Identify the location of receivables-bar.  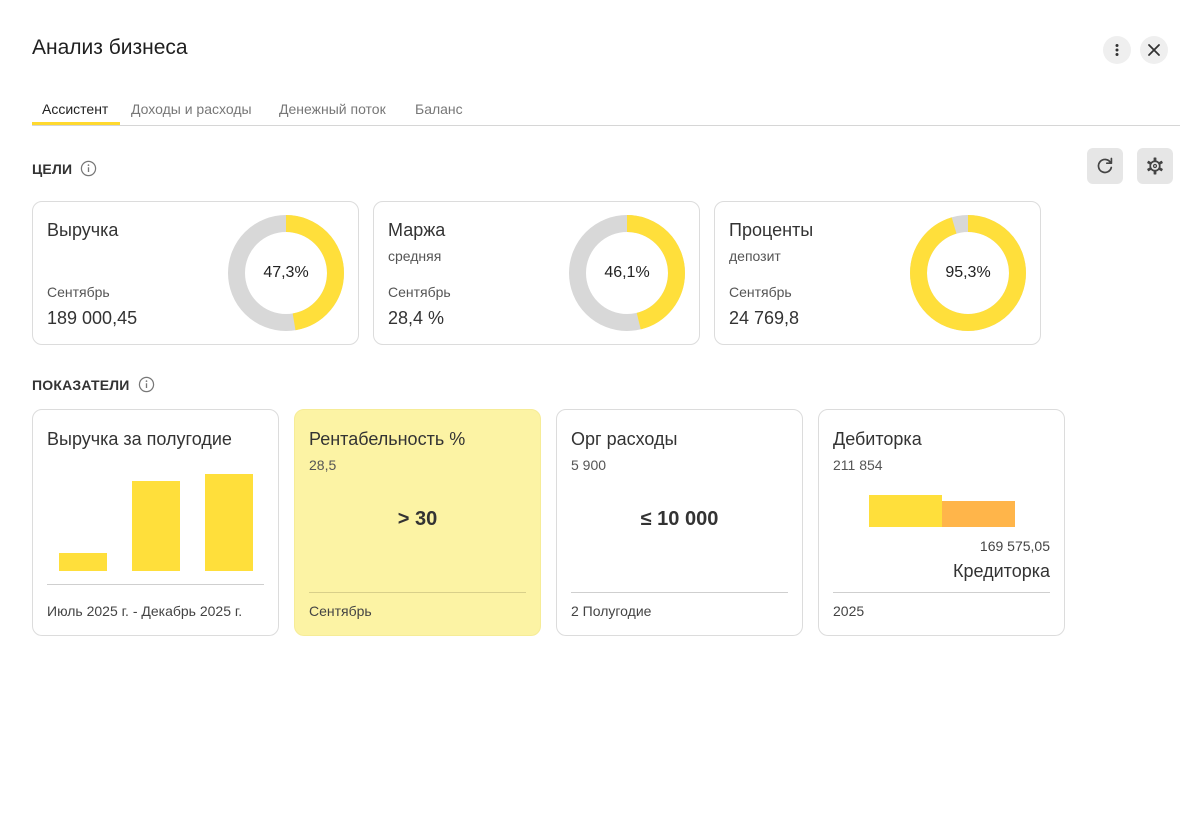
(905, 511).